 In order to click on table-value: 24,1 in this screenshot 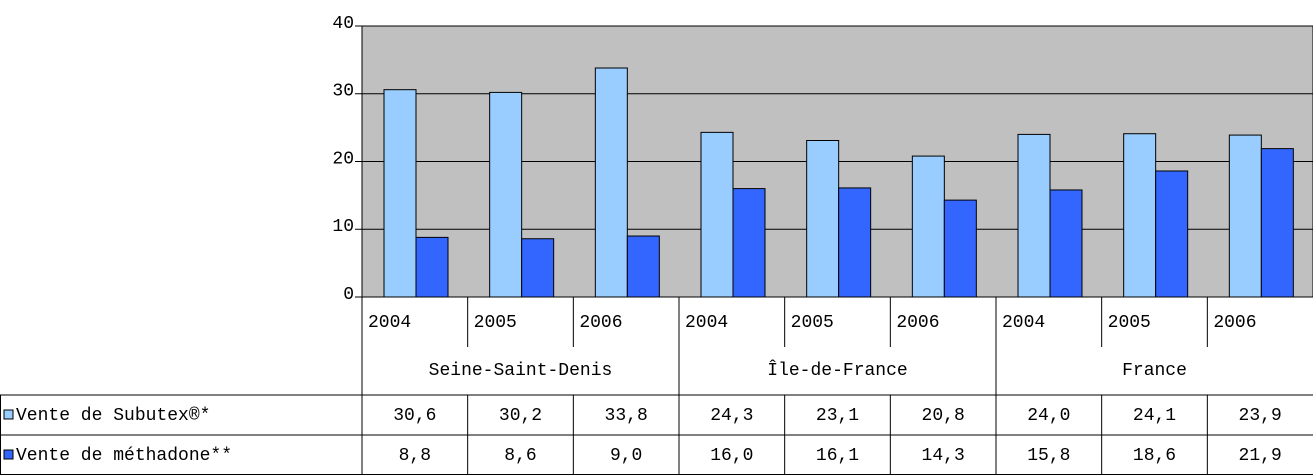, I will do `click(1154, 416)`.